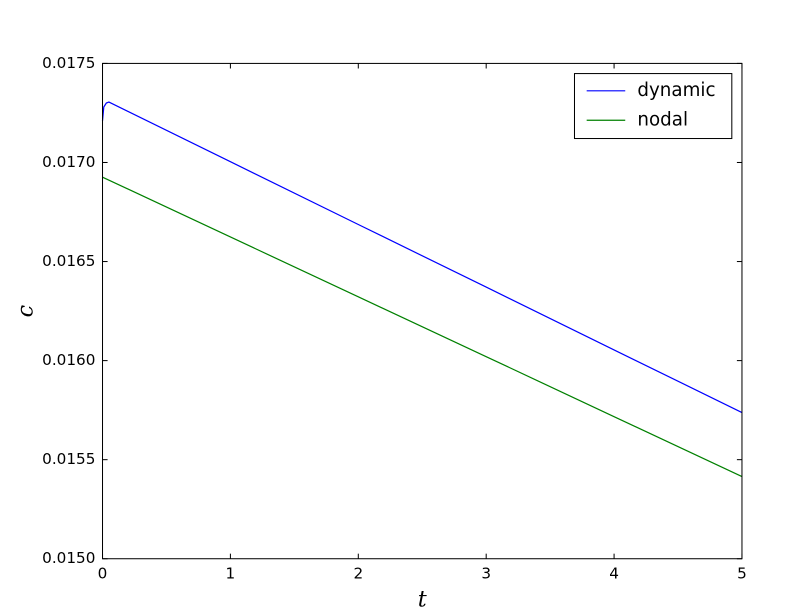 The width and height of the screenshot is (812, 612). Describe the element at coordinates (662, 119) in the screenshot. I see `legend-label: nodal` at that location.